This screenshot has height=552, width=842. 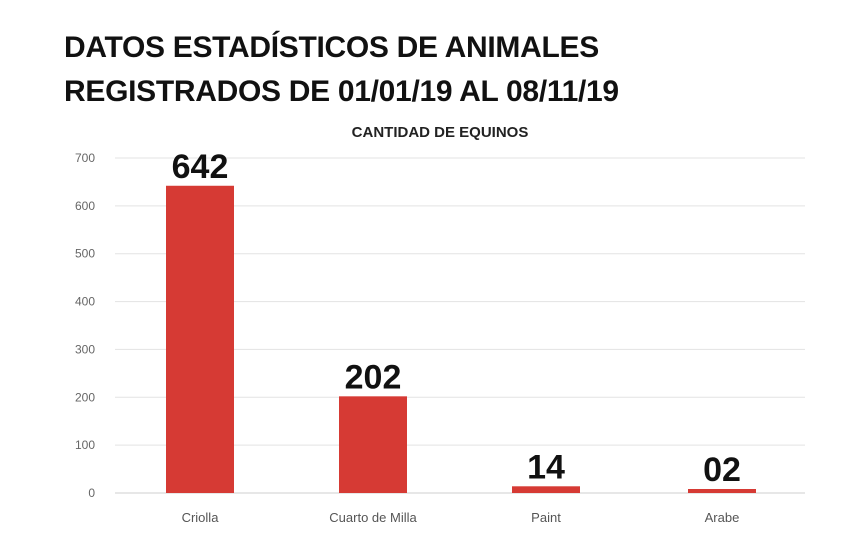 I want to click on y-tick-label: 600, so click(x=85, y=206).